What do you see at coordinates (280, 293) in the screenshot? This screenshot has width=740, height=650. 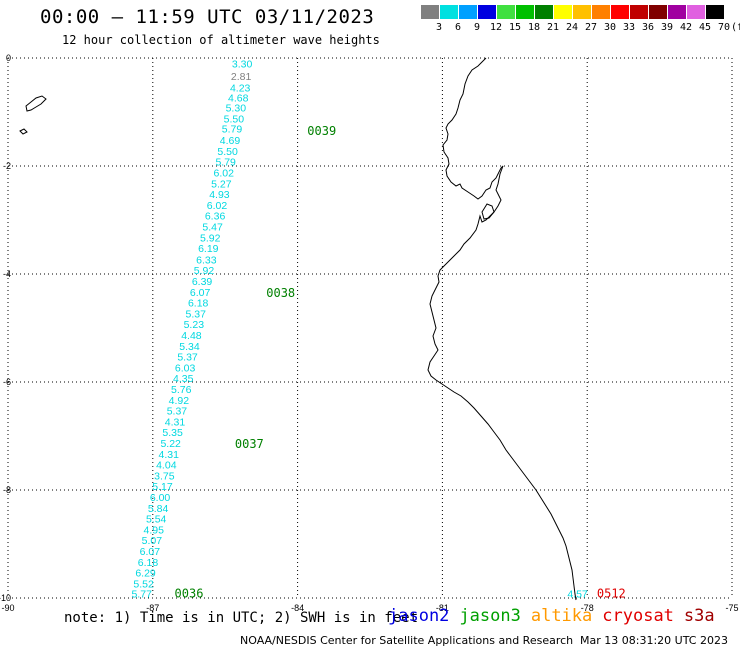 I see `pass-time-label: 0038` at bounding box center [280, 293].